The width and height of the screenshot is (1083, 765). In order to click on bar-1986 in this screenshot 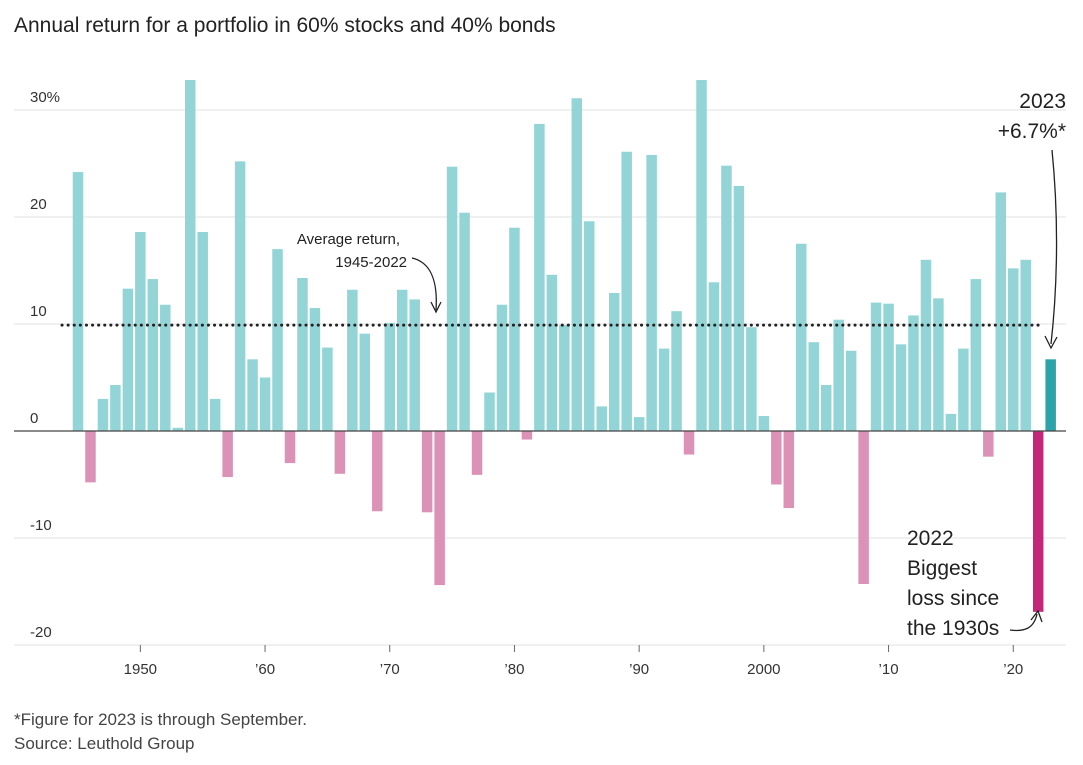, I will do `click(589, 326)`.